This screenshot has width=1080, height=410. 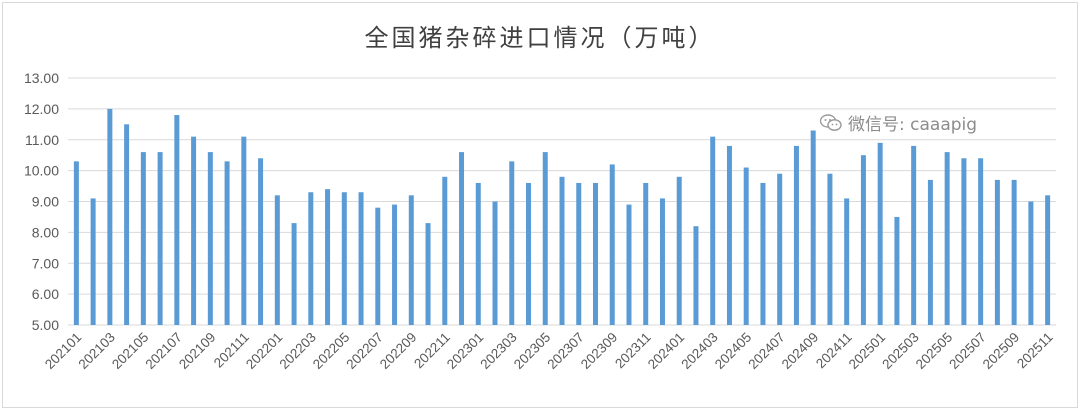 What do you see at coordinates (666, 351) in the screenshot?
I see `x-tick-label: 202401` at bounding box center [666, 351].